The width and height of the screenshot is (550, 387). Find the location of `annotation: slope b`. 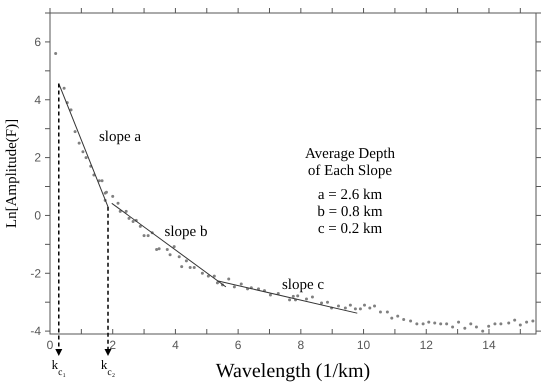

annotation: slope b is located at coordinates (186, 232).